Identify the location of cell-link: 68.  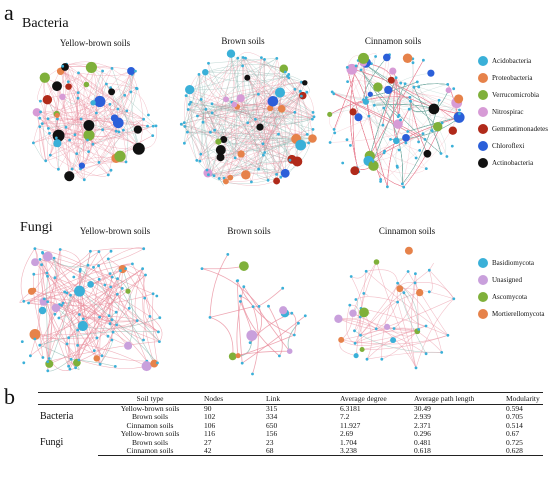
(301, 451).